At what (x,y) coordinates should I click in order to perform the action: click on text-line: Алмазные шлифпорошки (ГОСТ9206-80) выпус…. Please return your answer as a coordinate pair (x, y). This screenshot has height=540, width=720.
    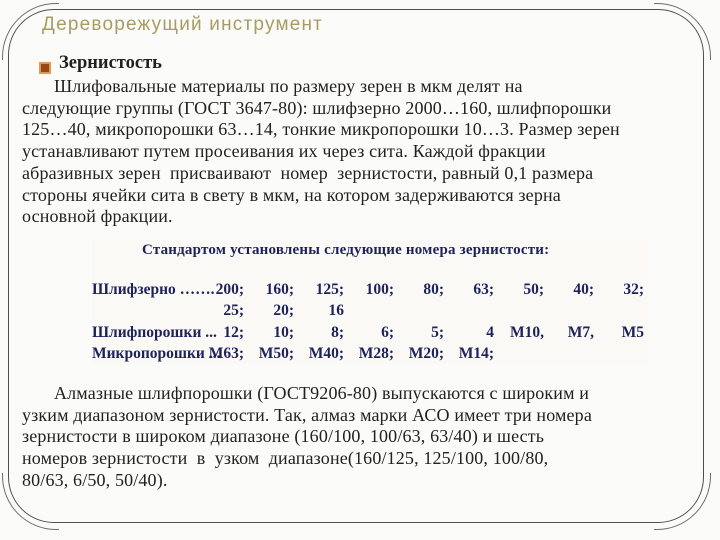
    Looking at the image, I should click on (322, 393).